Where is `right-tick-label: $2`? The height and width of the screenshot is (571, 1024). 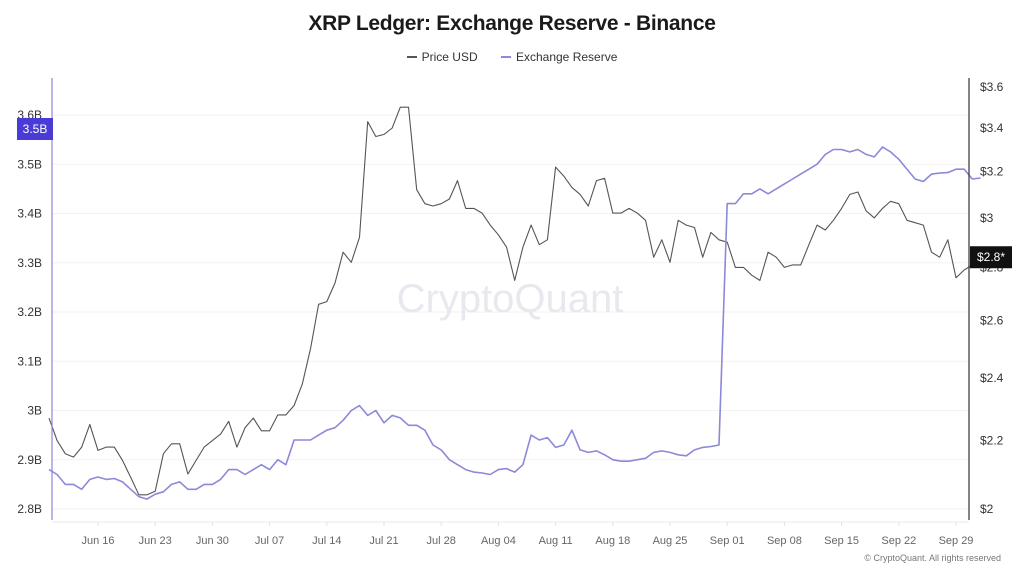 right-tick-label: $2 is located at coordinates (987, 509).